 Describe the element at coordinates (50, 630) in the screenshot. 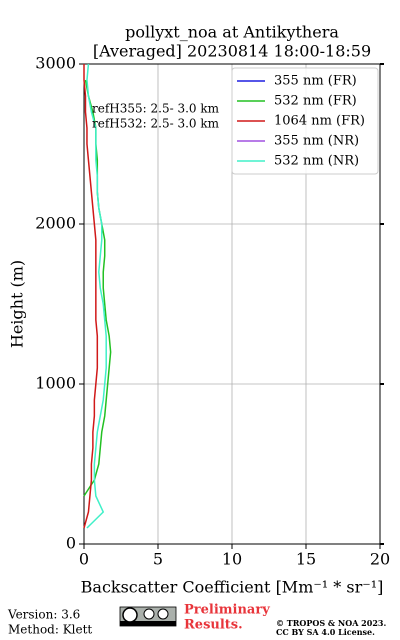

I see `method: Method: Klett` at that location.